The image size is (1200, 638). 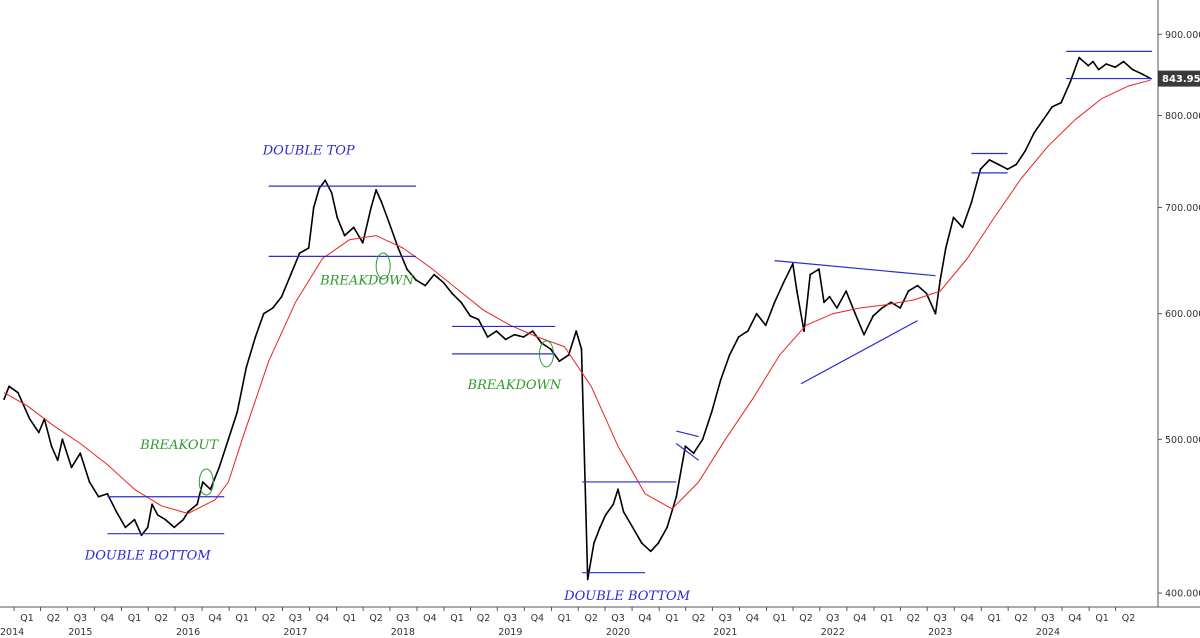 I want to click on year-label: 2016, so click(x=188, y=632).